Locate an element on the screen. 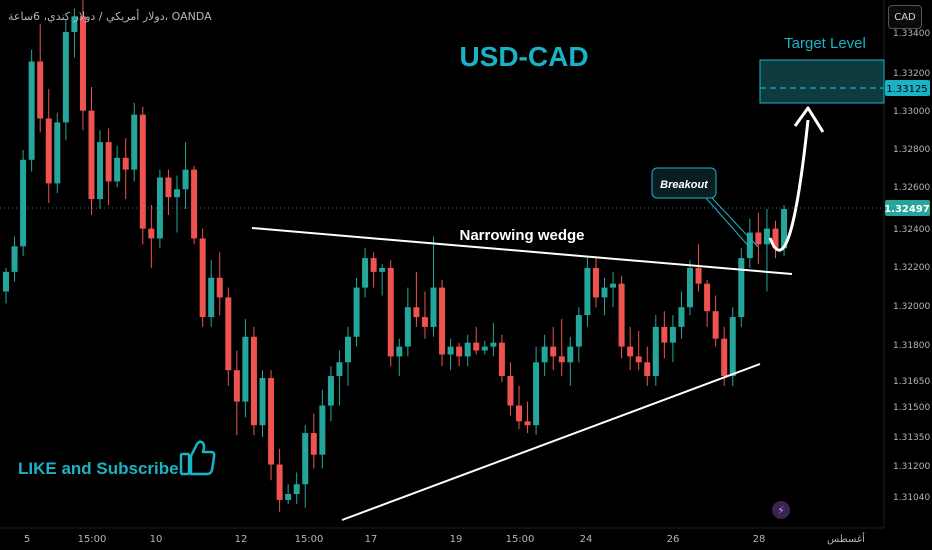  time-tick-label: 28 is located at coordinates (759, 539).